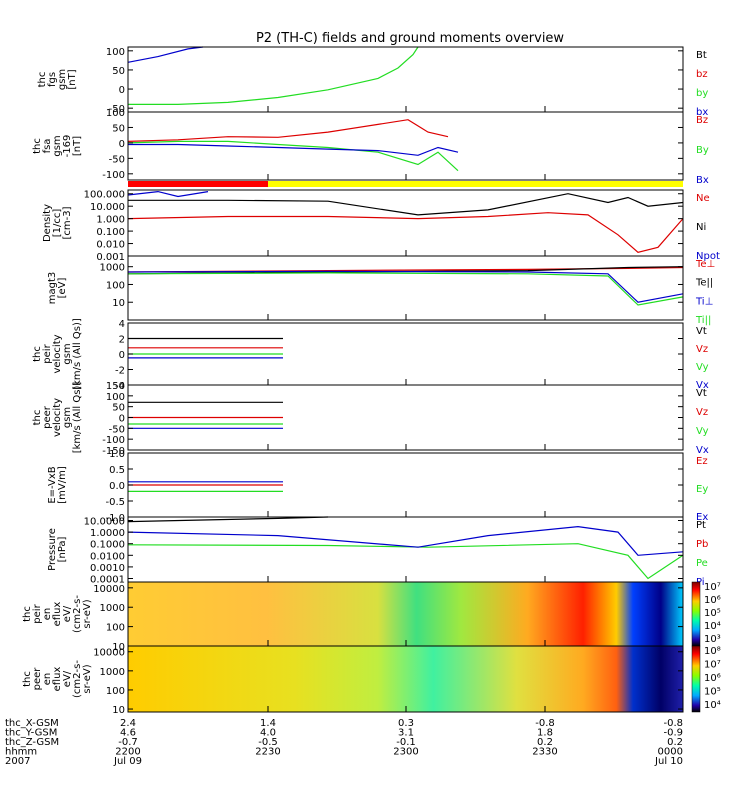  I want to click on legend-bx: bx, so click(702, 112).